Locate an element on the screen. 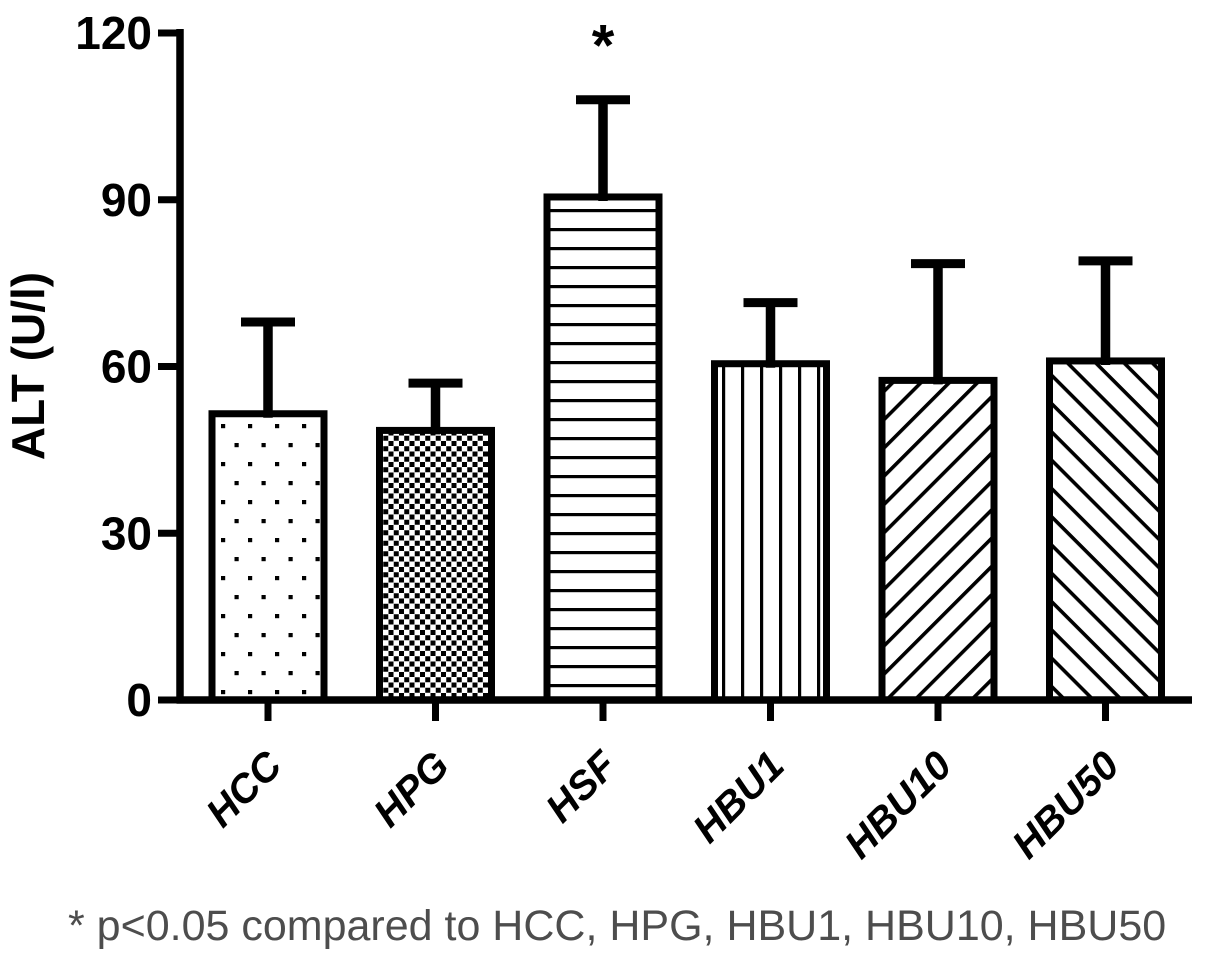 The width and height of the screenshot is (1205, 963). significance-annotations-group: * is located at coordinates (603, 46).